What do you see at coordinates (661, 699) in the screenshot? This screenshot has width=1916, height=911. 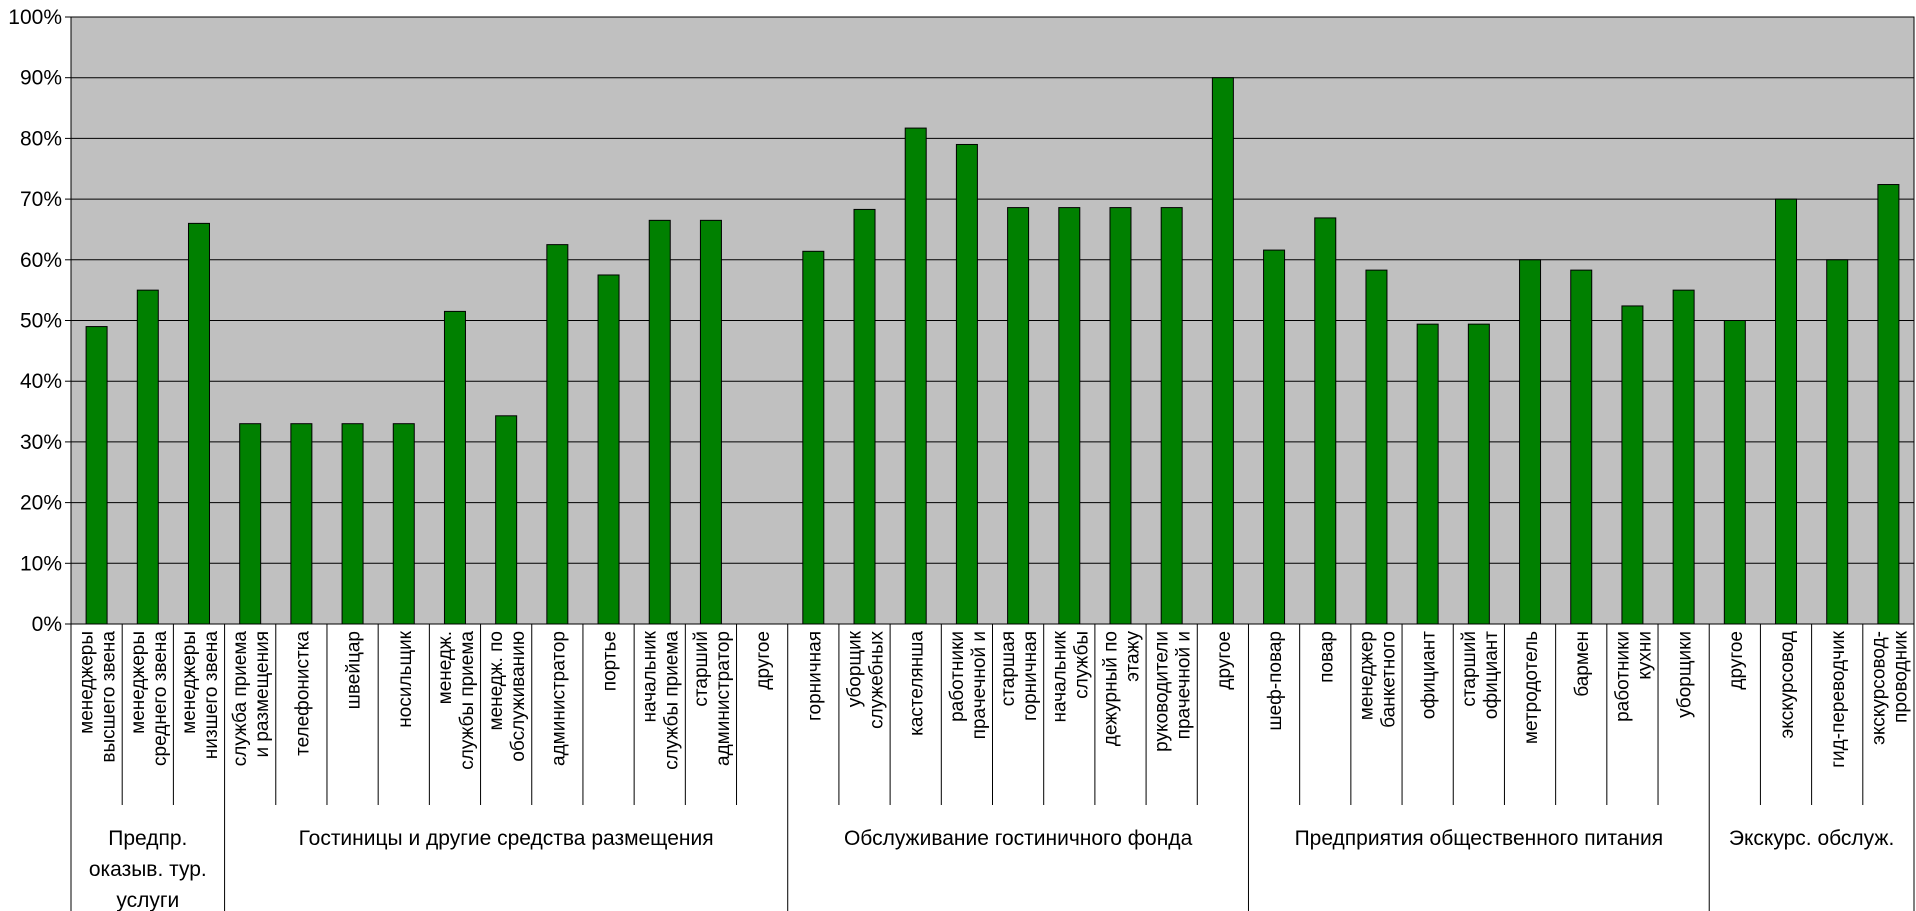 I see `x-tick-label: начальникслужбы приема` at bounding box center [661, 699].